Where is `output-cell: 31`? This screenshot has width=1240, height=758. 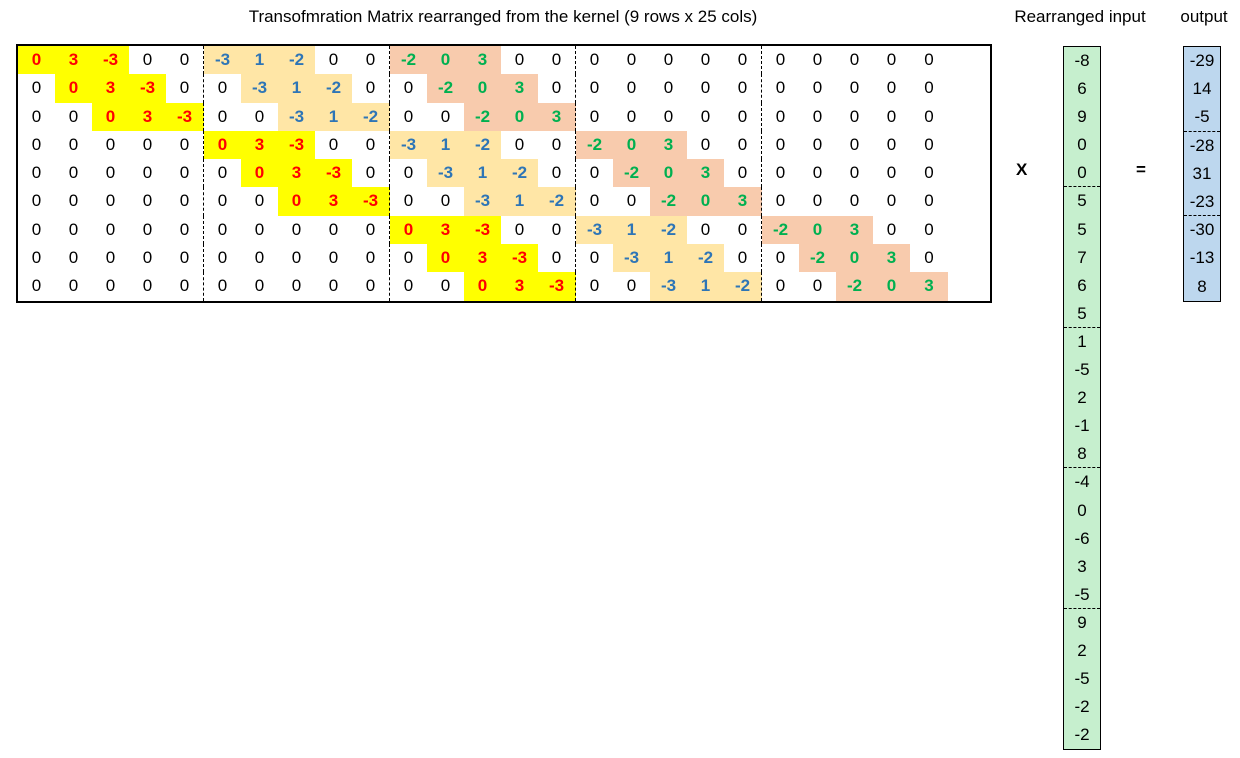
output-cell: 31 is located at coordinates (1202, 173).